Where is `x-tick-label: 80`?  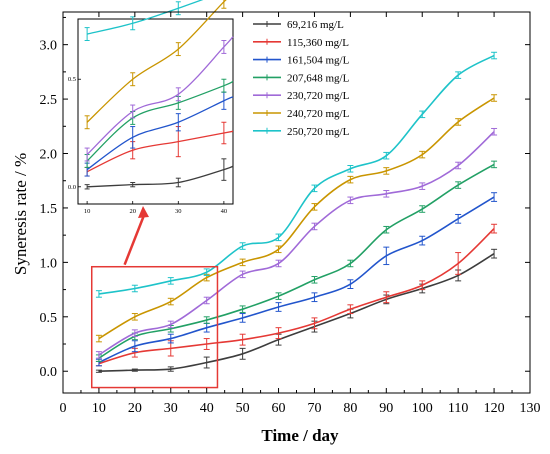 x-tick-label: 80 is located at coordinates (350, 408).